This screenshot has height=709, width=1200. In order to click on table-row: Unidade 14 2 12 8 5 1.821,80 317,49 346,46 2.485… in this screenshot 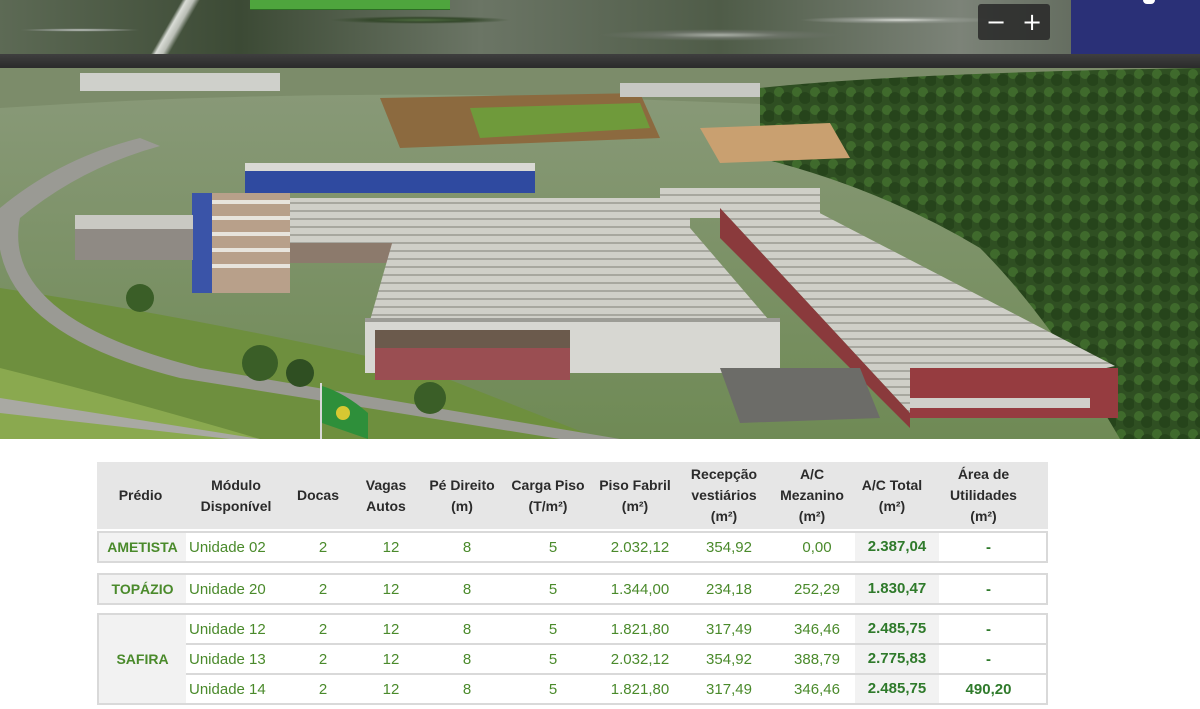, I will do `click(616, 689)`.